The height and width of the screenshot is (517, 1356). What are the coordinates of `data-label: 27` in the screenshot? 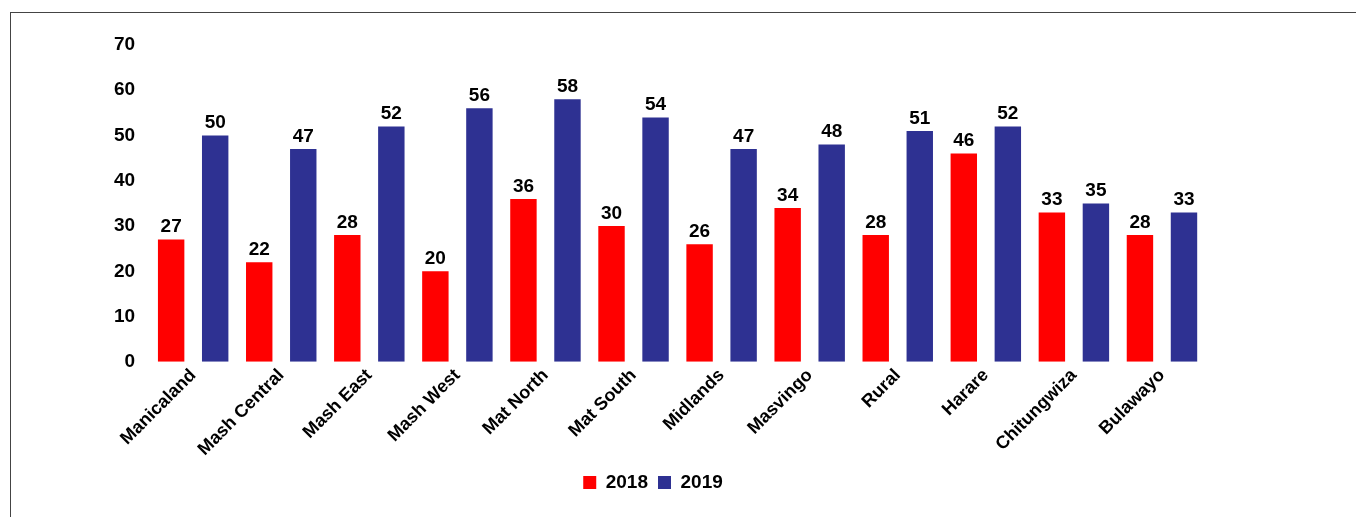 It's located at (171, 226).